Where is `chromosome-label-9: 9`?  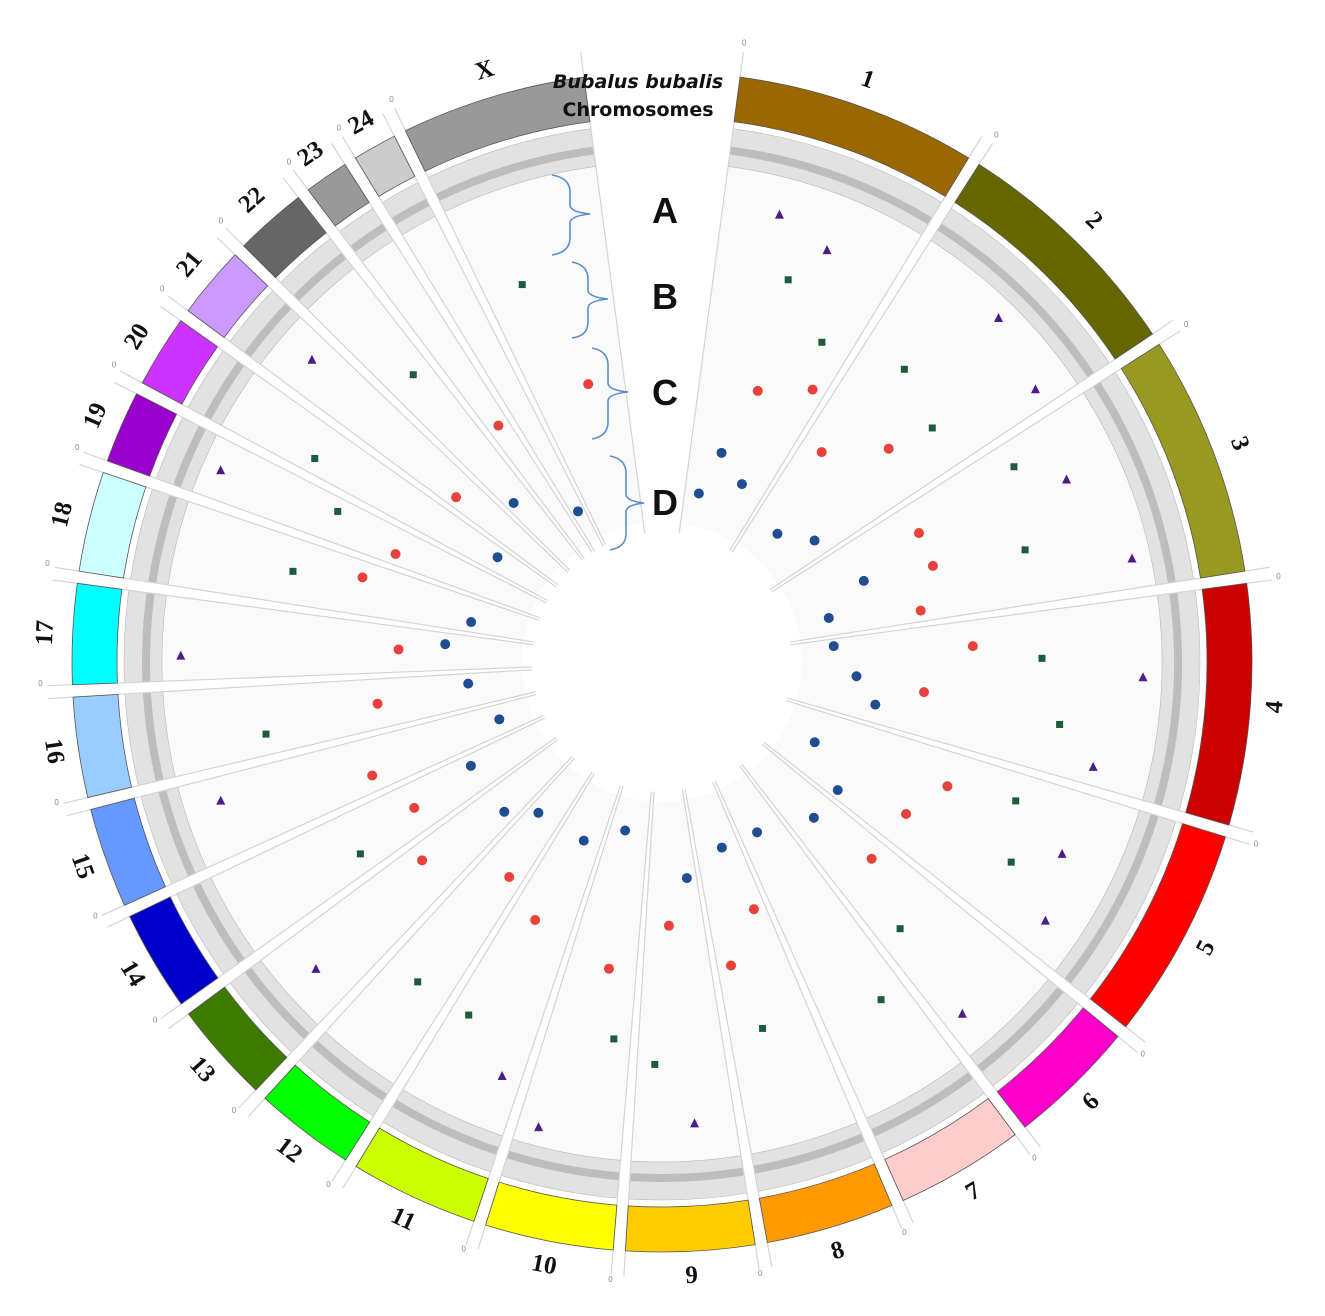 chromosome-label-9: 9 is located at coordinates (692, 1276).